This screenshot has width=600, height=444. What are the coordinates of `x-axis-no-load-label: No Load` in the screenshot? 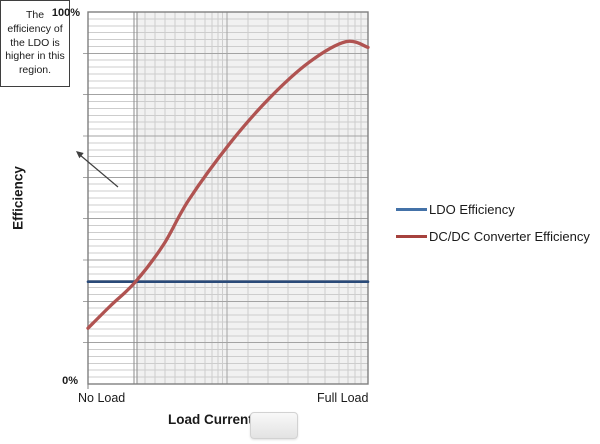 It's located at (102, 398).